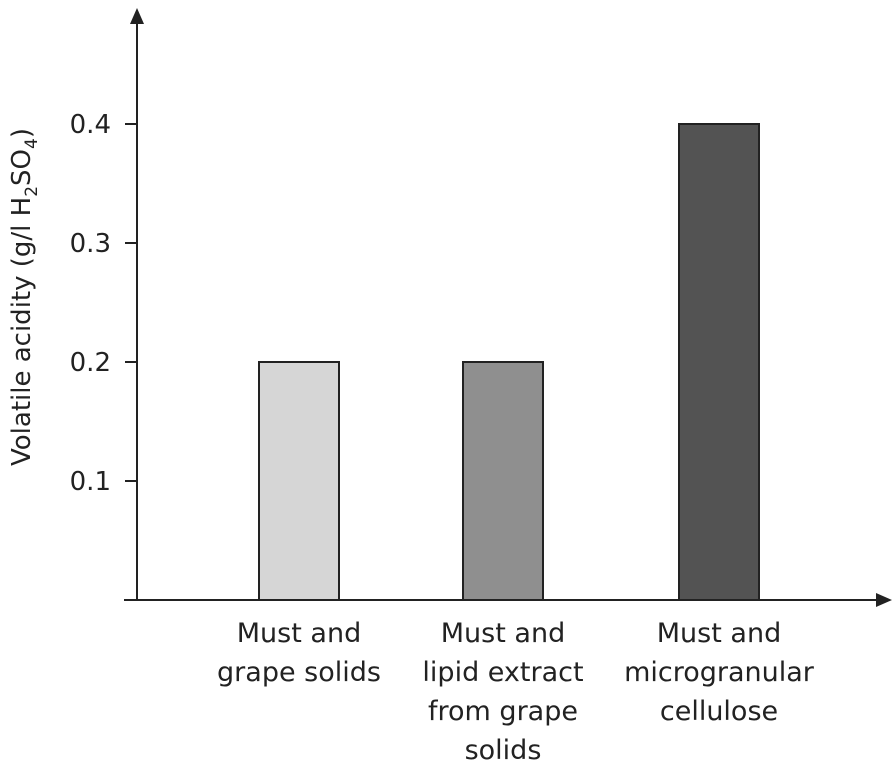  I want to click on y-axis-title-end: ), so click(22, 133).